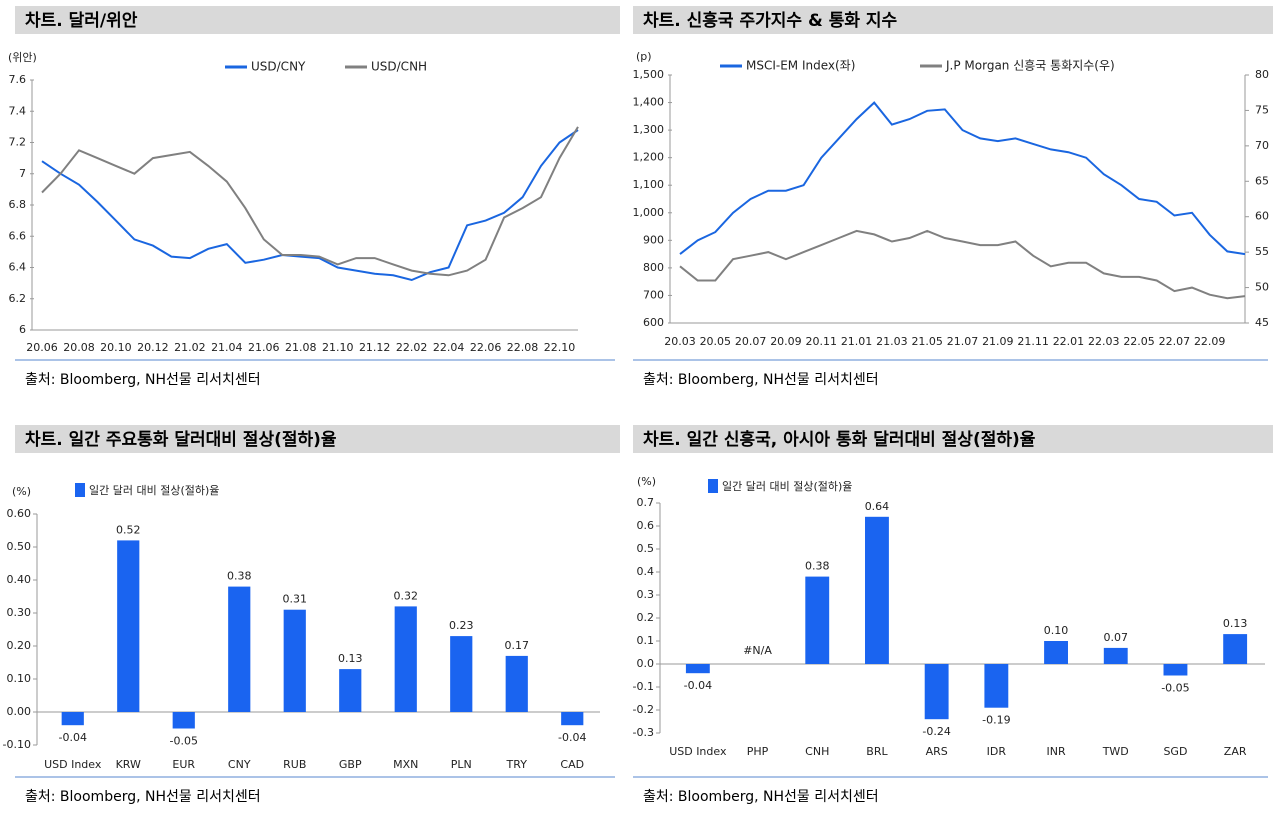  Describe the element at coordinates (646, 640) in the screenshot. I see `y-tick-label: 0.1` at that location.